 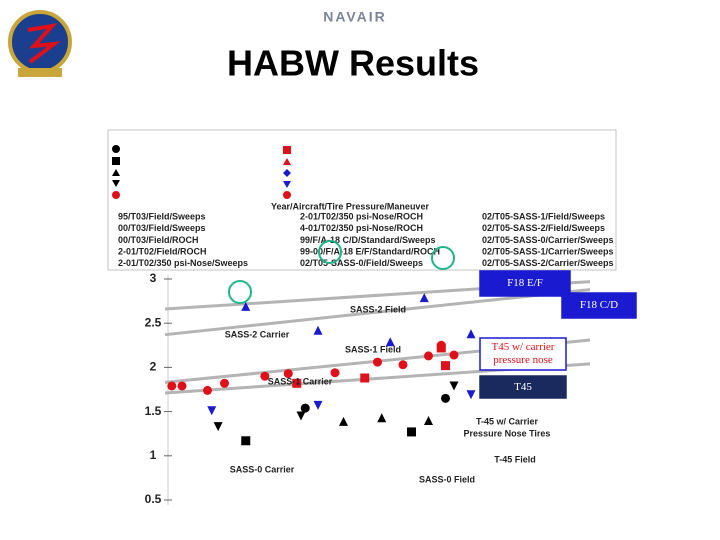 What do you see at coordinates (183, 263) in the screenshot?
I see `legend-item: 2-01/T02/350 psi-Nose/Sweeps` at bounding box center [183, 263].